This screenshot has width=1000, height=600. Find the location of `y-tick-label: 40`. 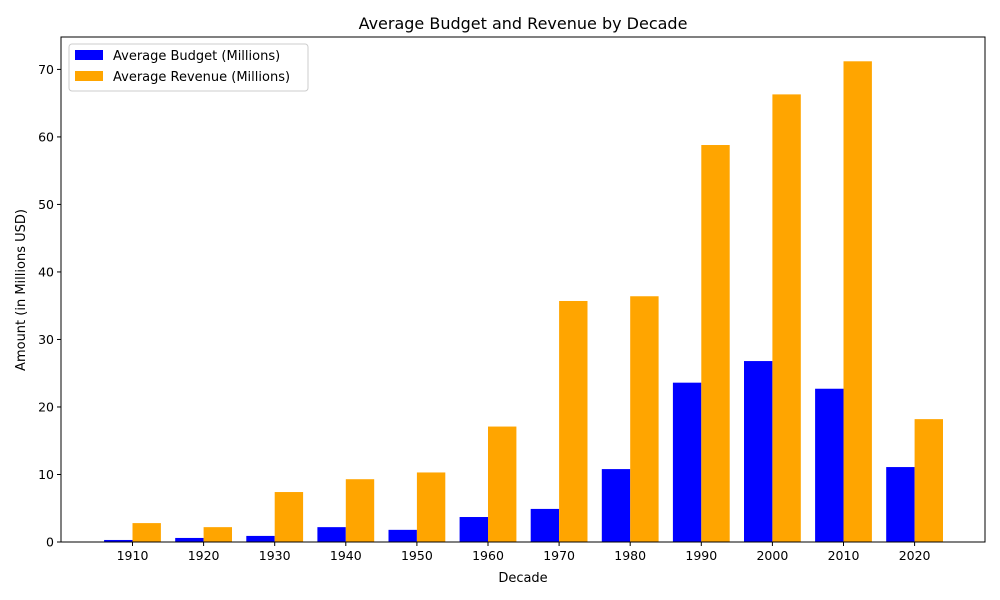

y-tick-label: 40 is located at coordinates (46, 271).